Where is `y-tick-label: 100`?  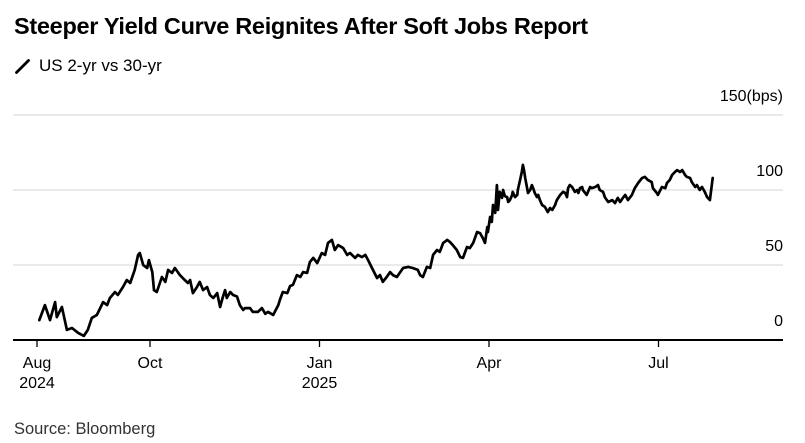 y-tick-label: 100 is located at coordinates (769, 171).